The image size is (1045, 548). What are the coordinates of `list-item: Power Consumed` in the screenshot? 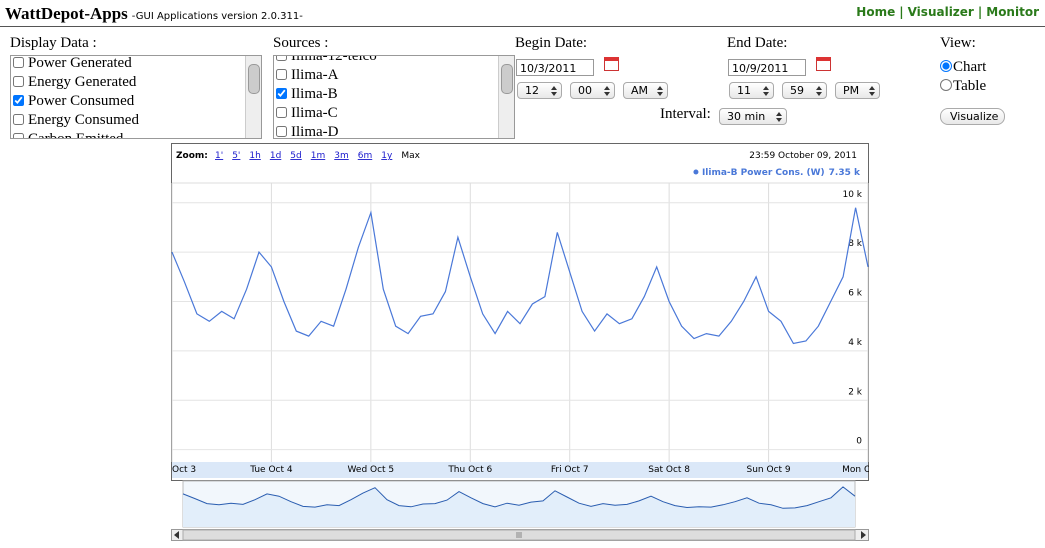 It's located at (73, 101).